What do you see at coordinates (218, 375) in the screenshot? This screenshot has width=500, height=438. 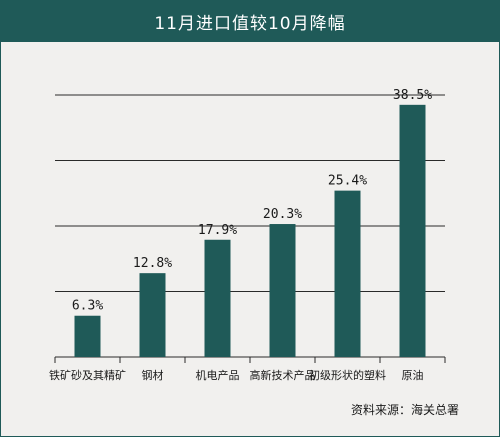 I see `category-label: 机电产品` at bounding box center [218, 375].